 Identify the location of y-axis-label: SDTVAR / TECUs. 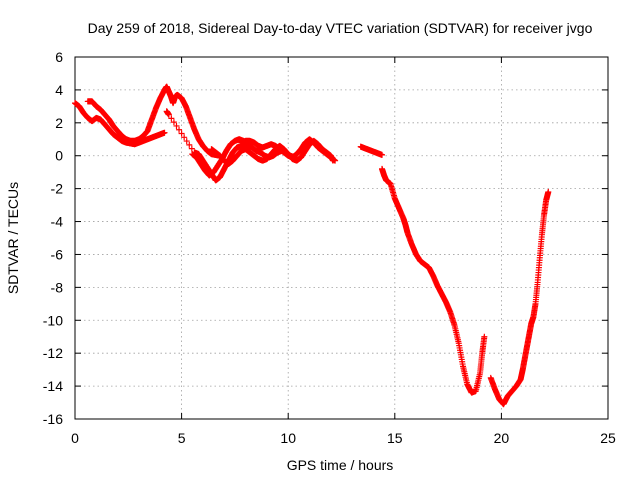
(13, 238).